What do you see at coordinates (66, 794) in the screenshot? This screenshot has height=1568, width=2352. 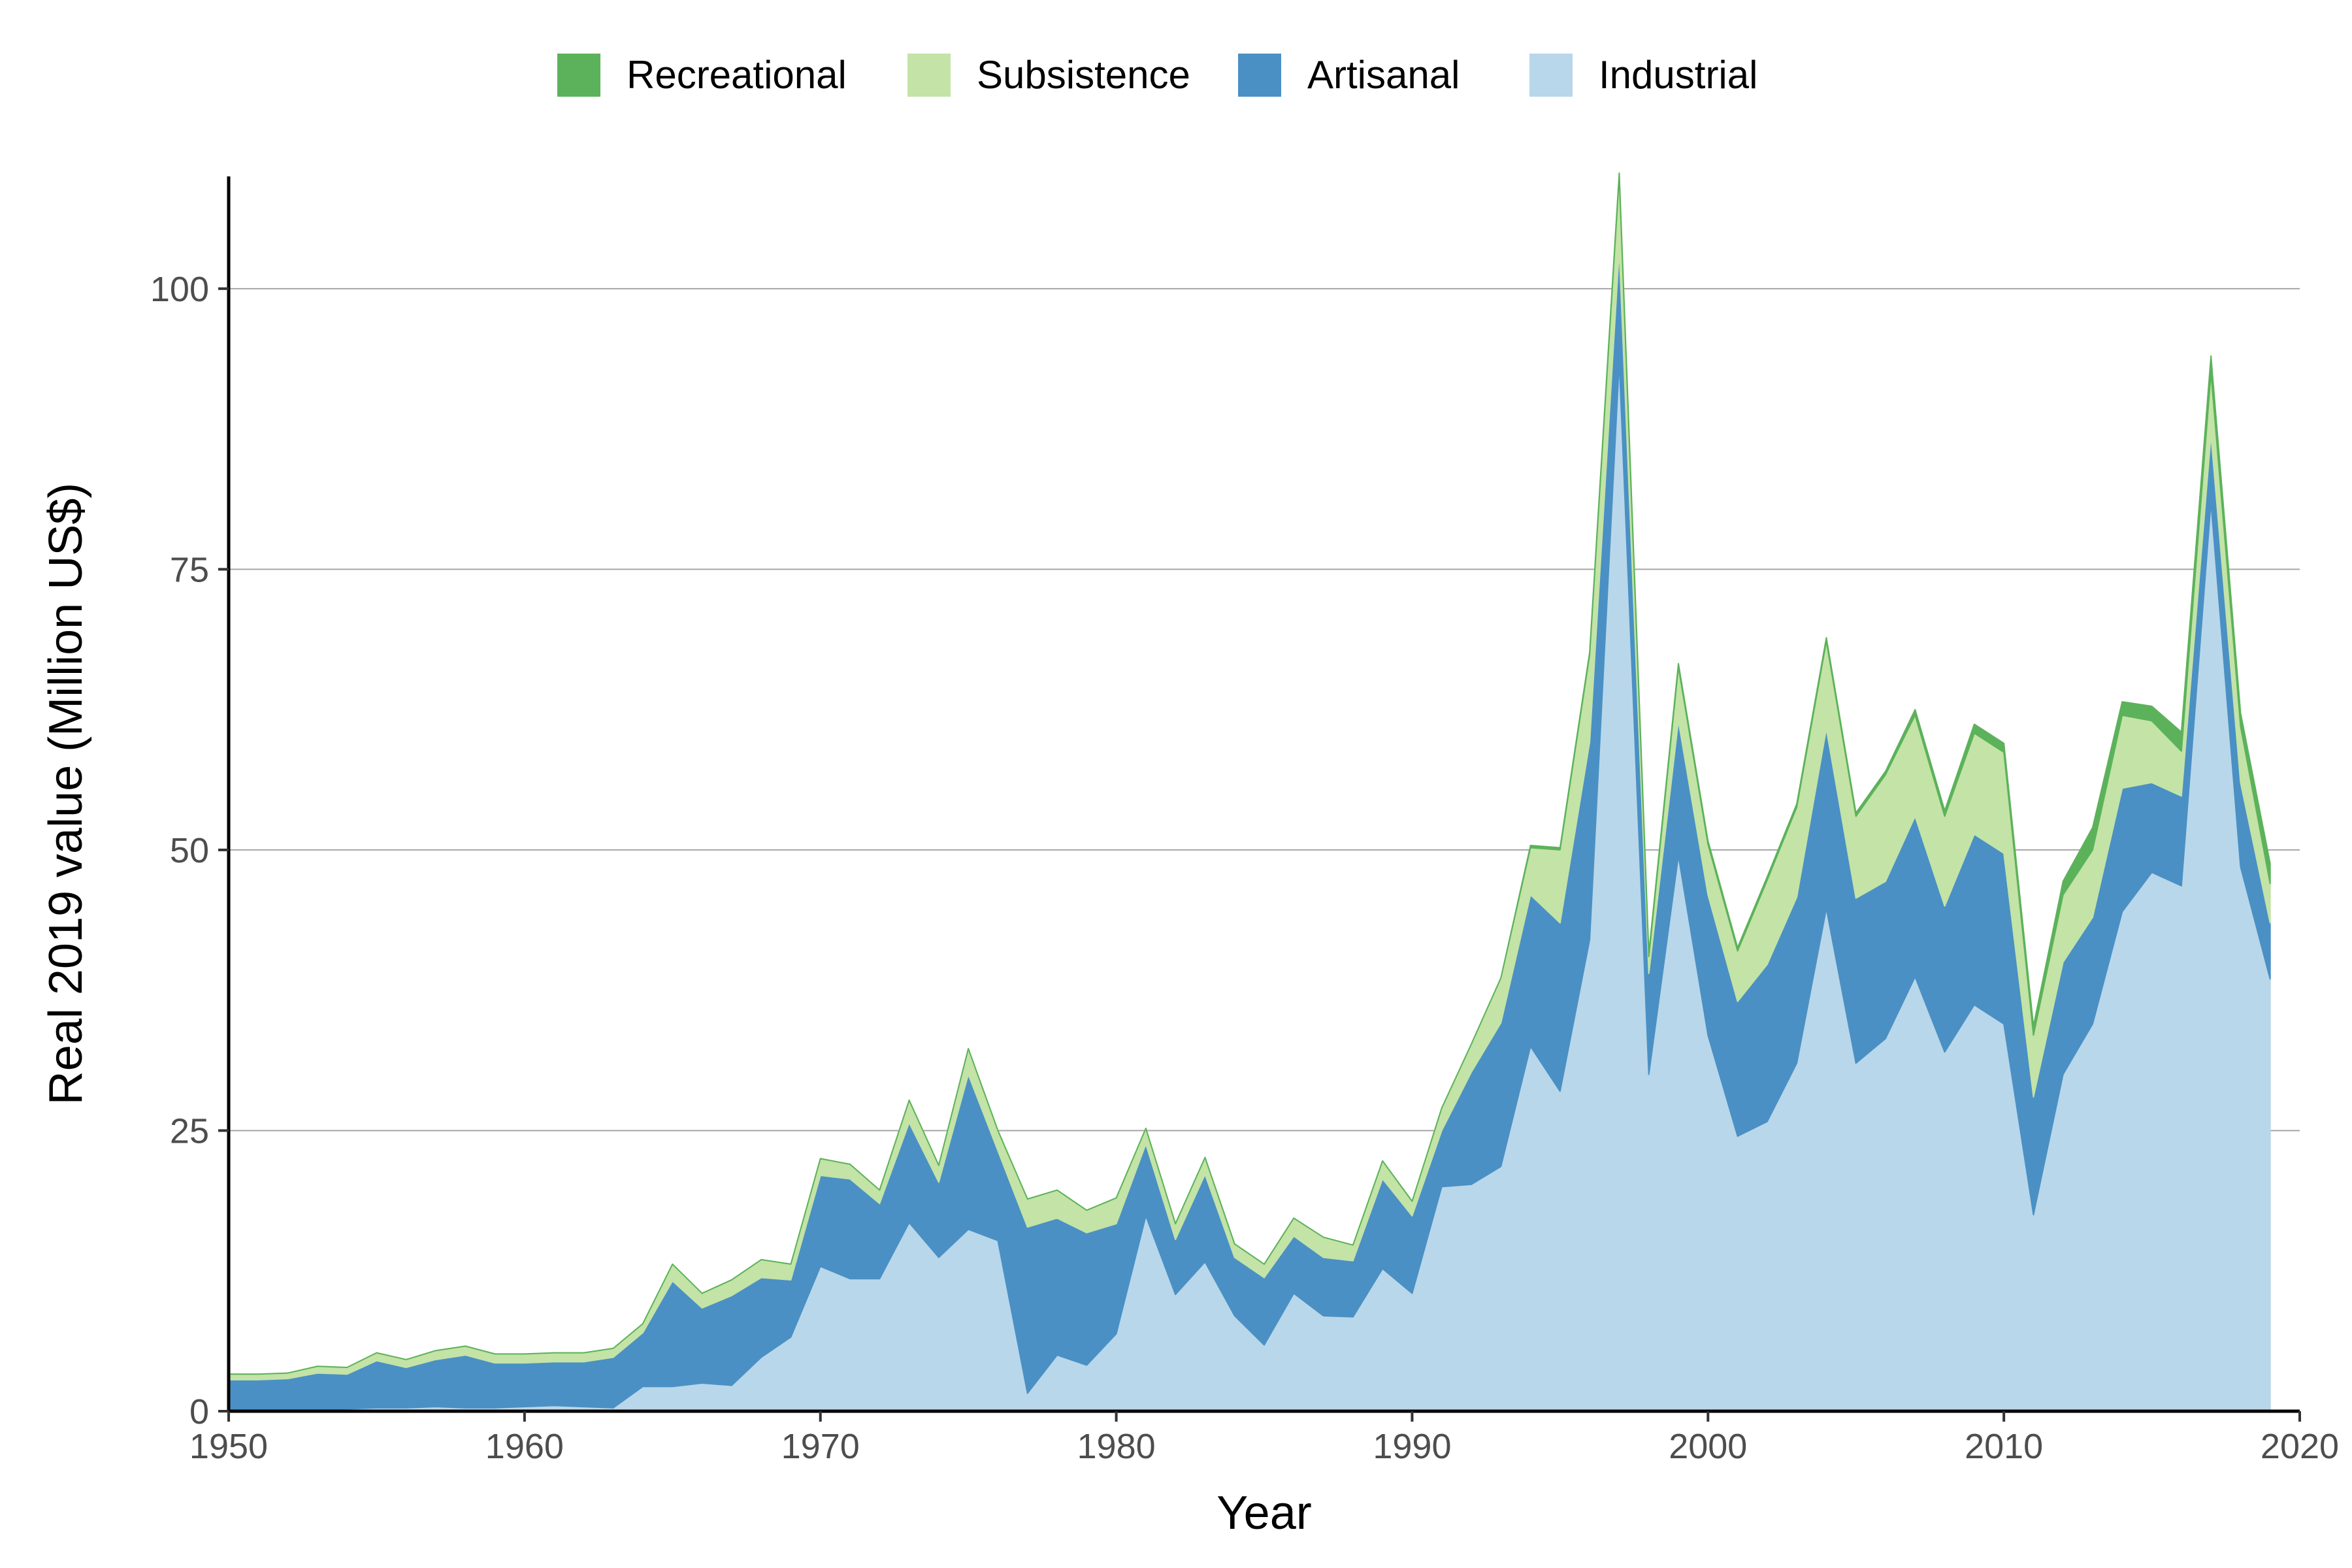 I see `y-axis-title: Real 2019 value (Million US$)` at bounding box center [66, 794].